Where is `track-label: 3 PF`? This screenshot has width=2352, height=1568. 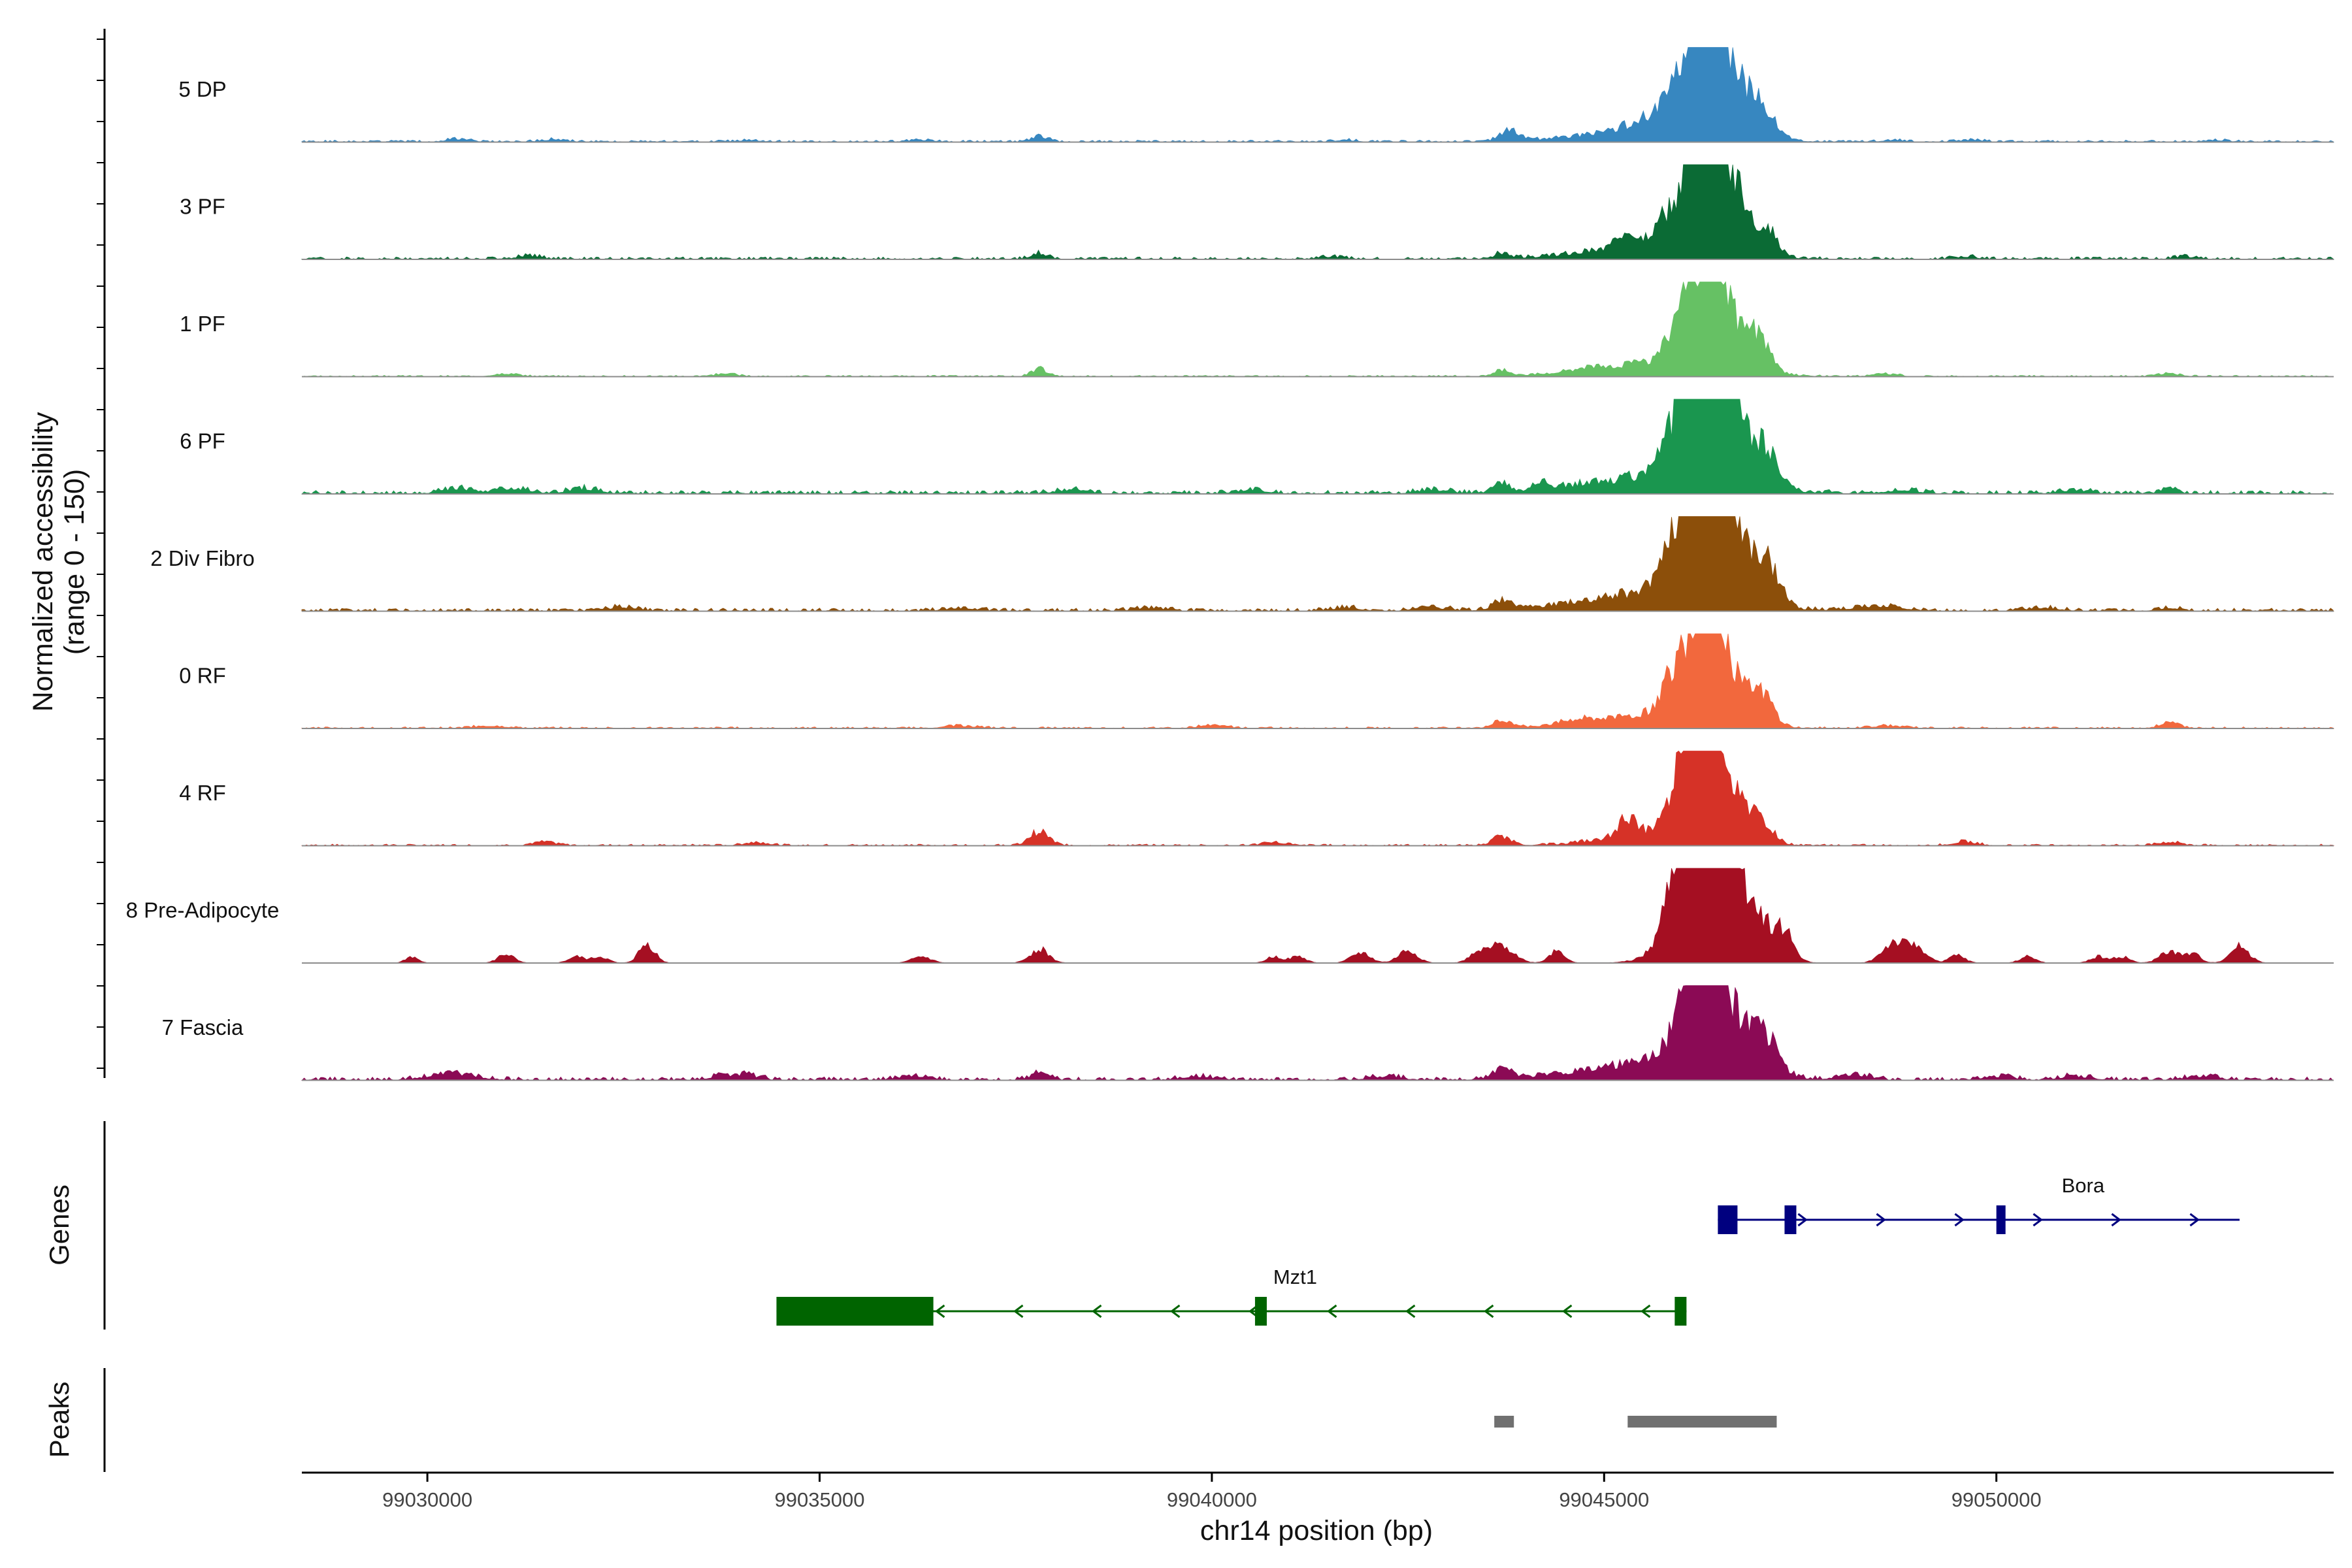 track-label: 3 PF is located at coordinates (202, 207).